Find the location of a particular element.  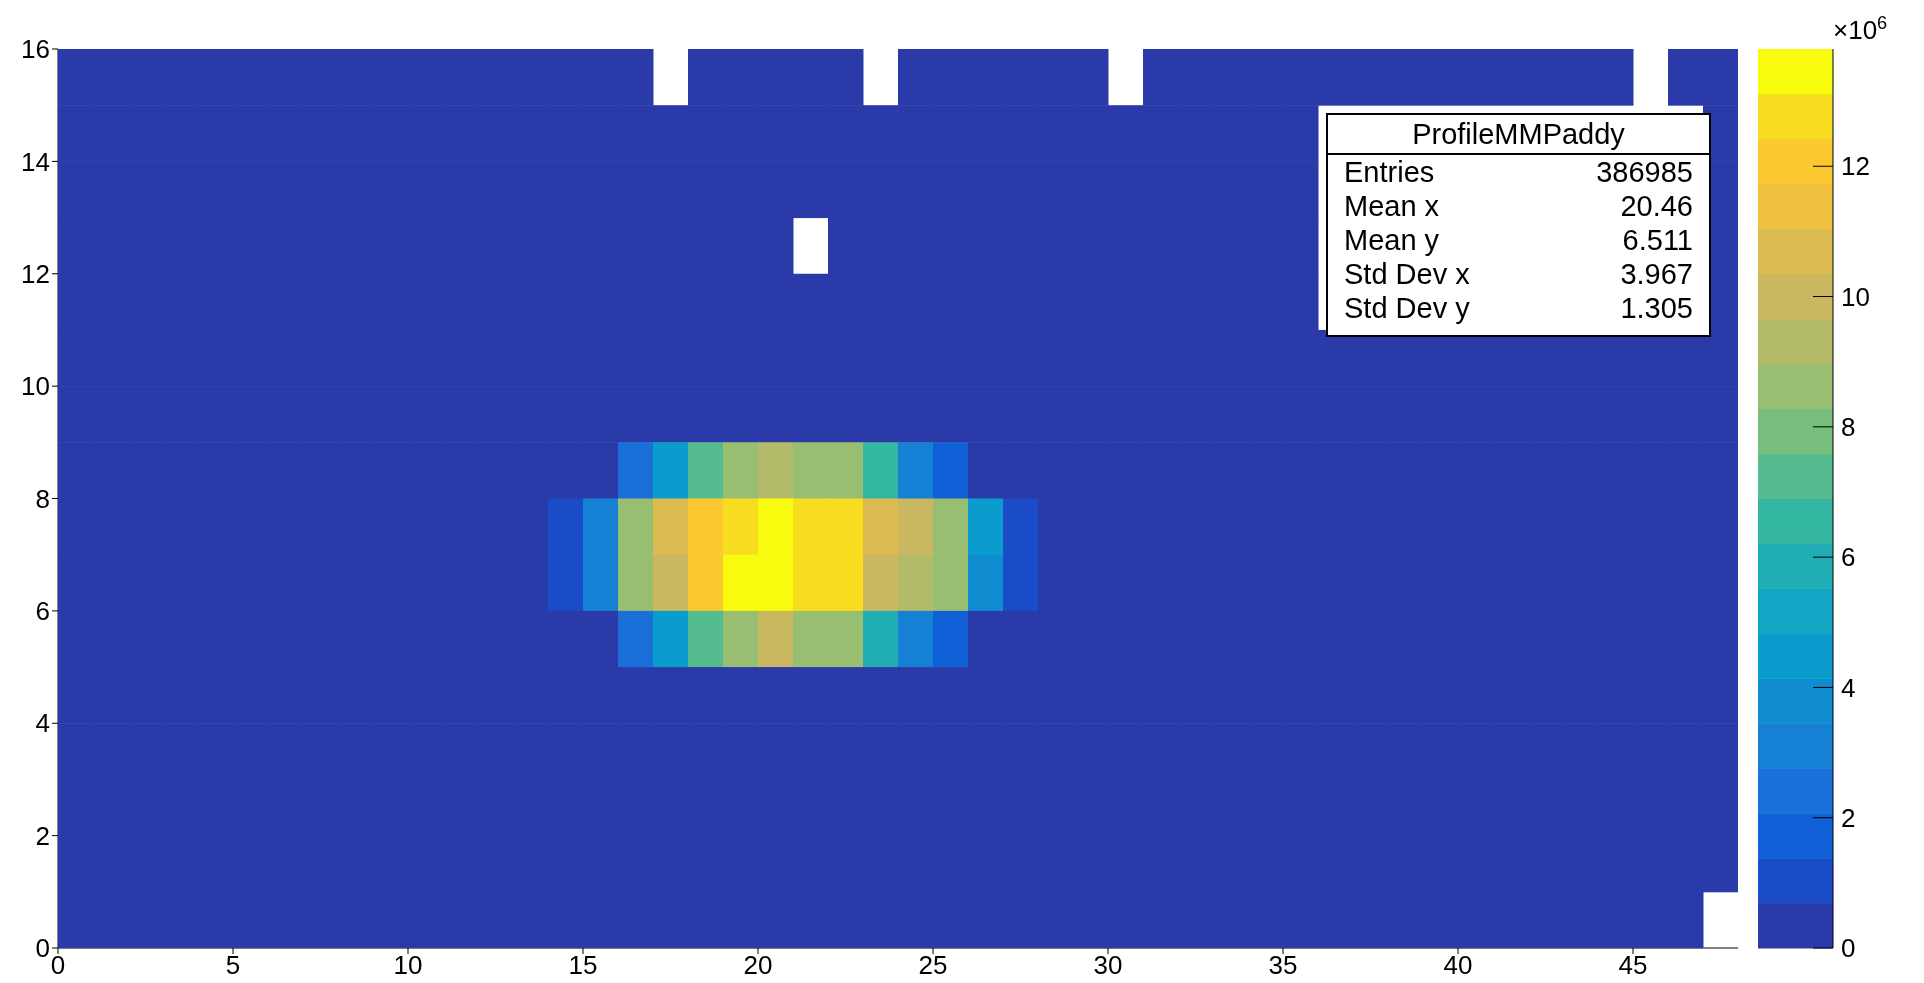

y-tick-label: 14 is located at coordinates (35, 161).